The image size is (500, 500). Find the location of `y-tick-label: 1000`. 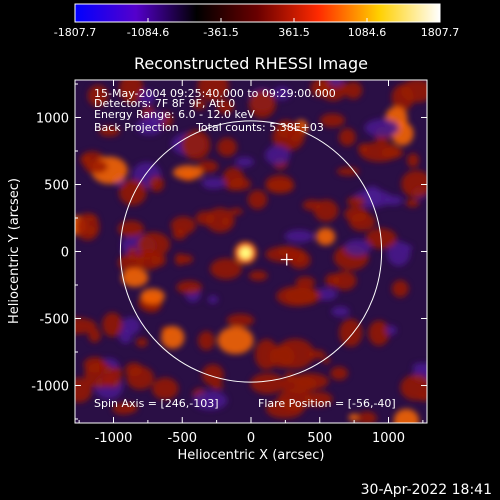

y-tick-label: 1000 is located at coordinates (52, 119).